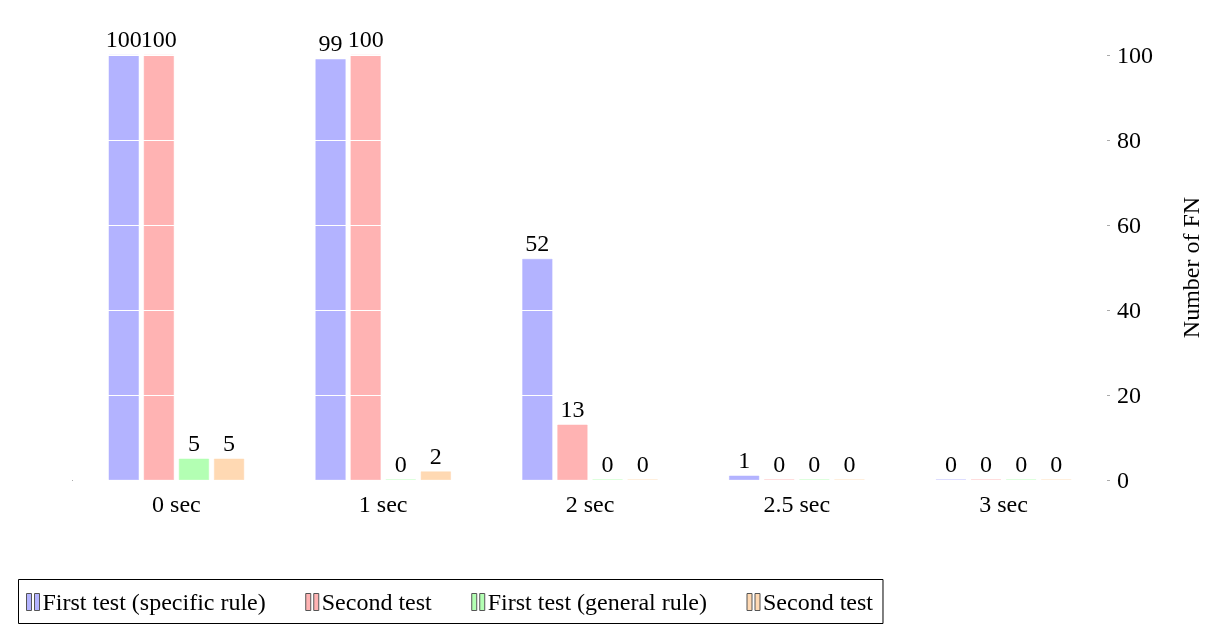 This screenshot has height=633, width=1232. I want to click on y-tick-label: 0, so click(1123, 480).